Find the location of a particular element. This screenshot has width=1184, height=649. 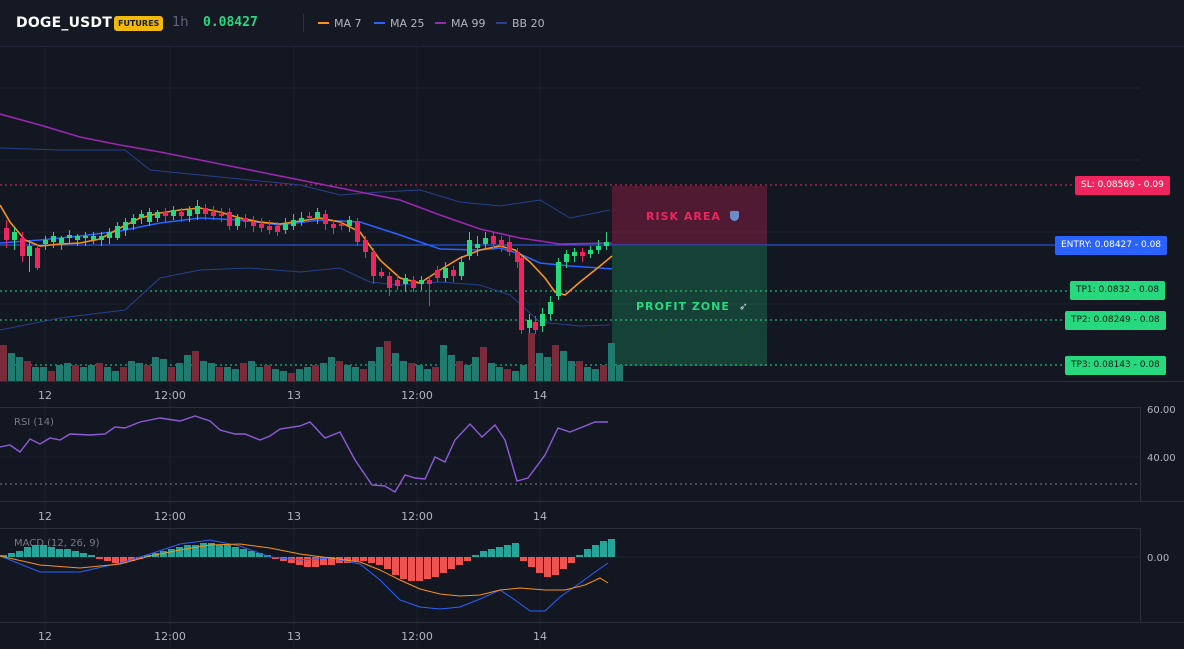

ma99-swatch is located at coordinates (440, 23).